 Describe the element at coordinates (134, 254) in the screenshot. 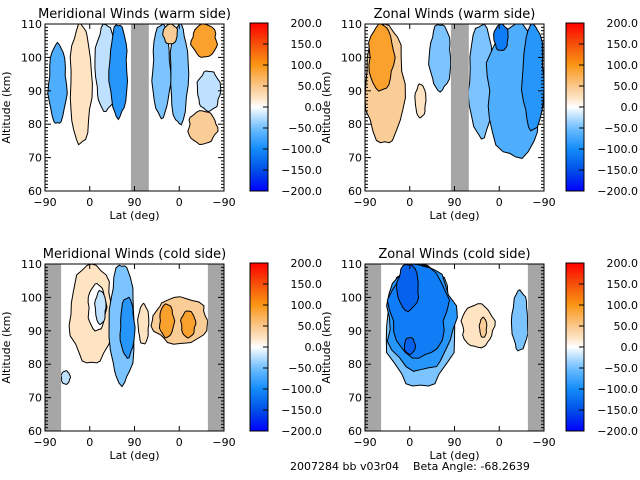

I see `chart-title: Meridional Winds (cold side)` at that location.